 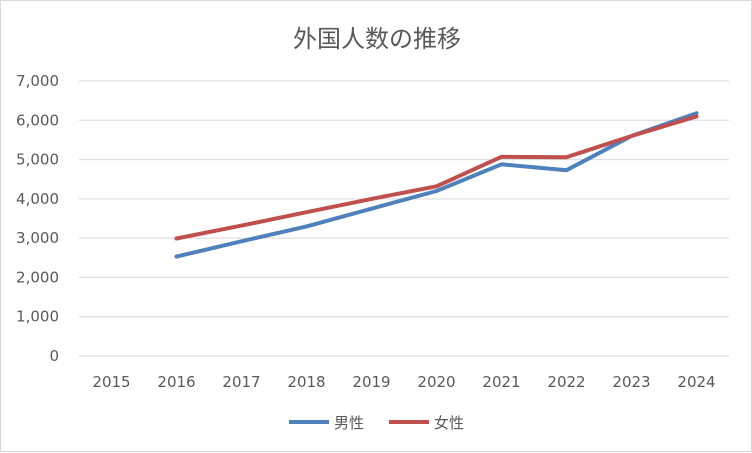 What do you see at coordinates (349, 423) in the screenshot?
I see `legend-label: 男性` at bounding box center [349, 423].